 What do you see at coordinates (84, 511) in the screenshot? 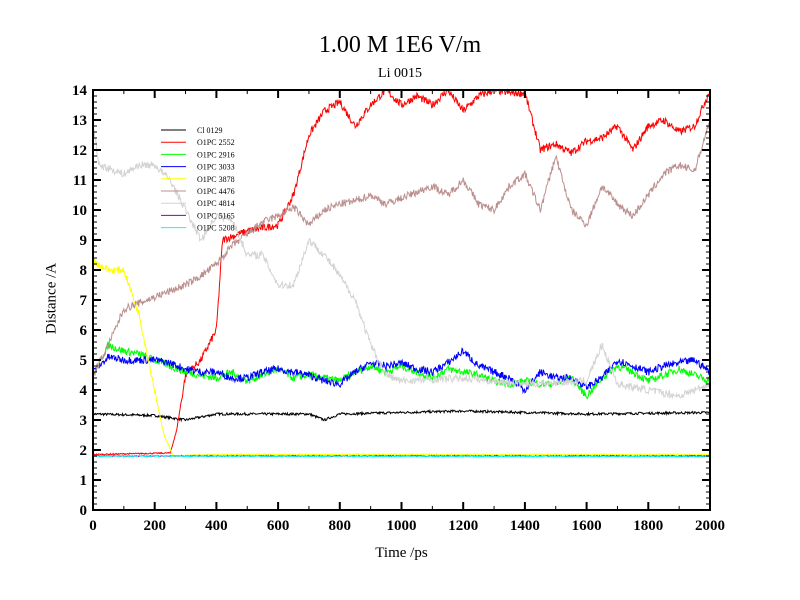
I see `y-tick-label: 0` at bounding box center [84, 511].